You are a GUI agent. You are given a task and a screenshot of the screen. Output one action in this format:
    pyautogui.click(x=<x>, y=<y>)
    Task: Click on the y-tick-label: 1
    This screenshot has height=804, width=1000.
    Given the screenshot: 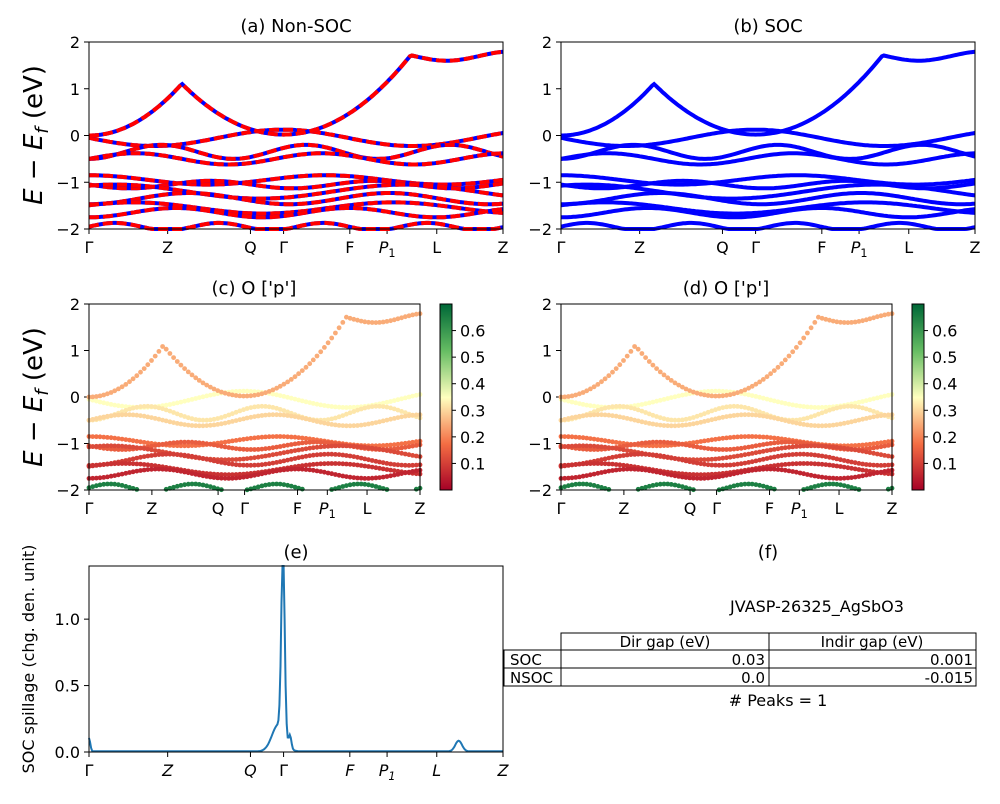 What is the action you would take?
    pyautogui.click(x=547, y=89)
    